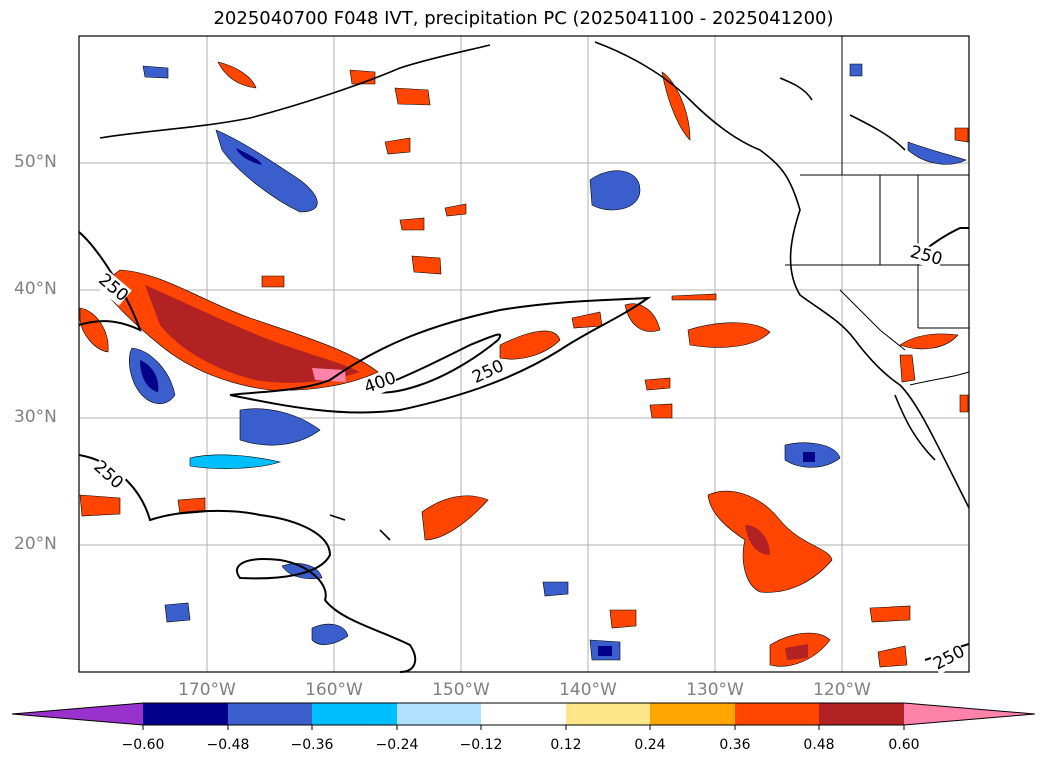 The height and width of the screenshot is (765, 1047). What do you see at coordinates (904, 745) in the screenshot?
I see `colorbar-tick: 0.60` at bounding box center [904, 745].